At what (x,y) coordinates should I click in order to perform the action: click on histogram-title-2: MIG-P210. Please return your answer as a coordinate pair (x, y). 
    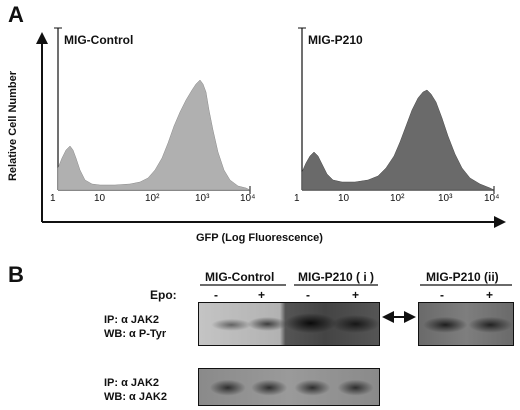
    Looking at the image, I should click on (335, 40).